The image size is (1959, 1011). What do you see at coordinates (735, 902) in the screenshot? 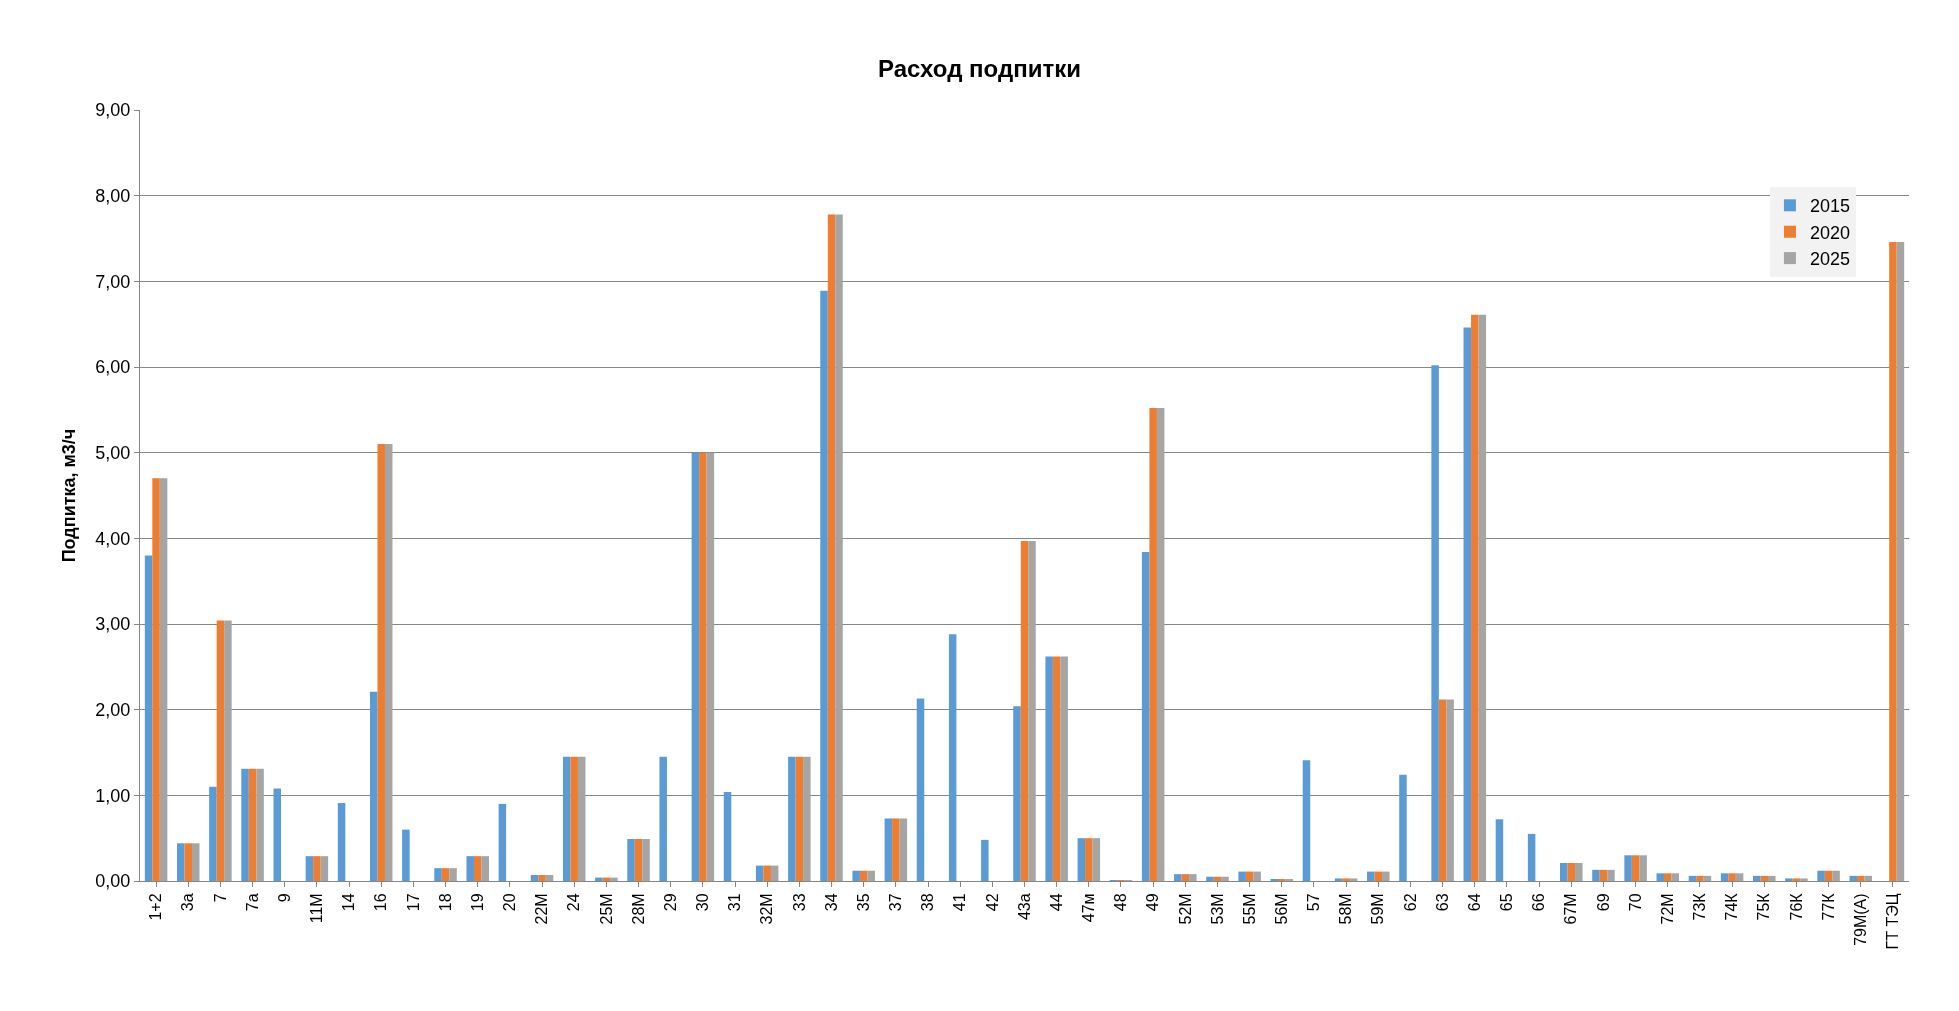
I see `x-tick-label: 31` at bounding box center [735, 902].